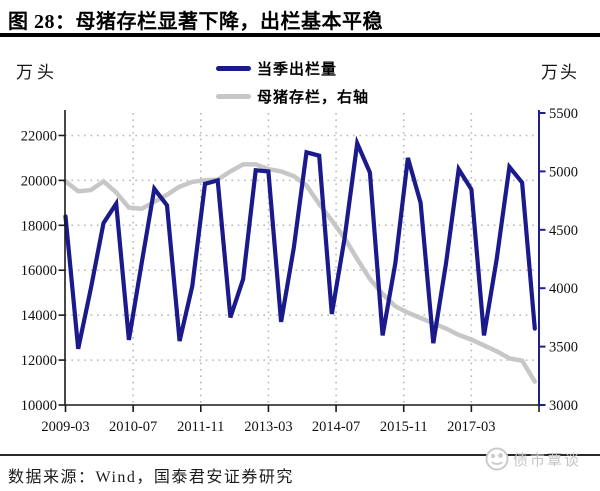  I want to click on y-axis-right-tick-label: 3500, so click(563, 348).